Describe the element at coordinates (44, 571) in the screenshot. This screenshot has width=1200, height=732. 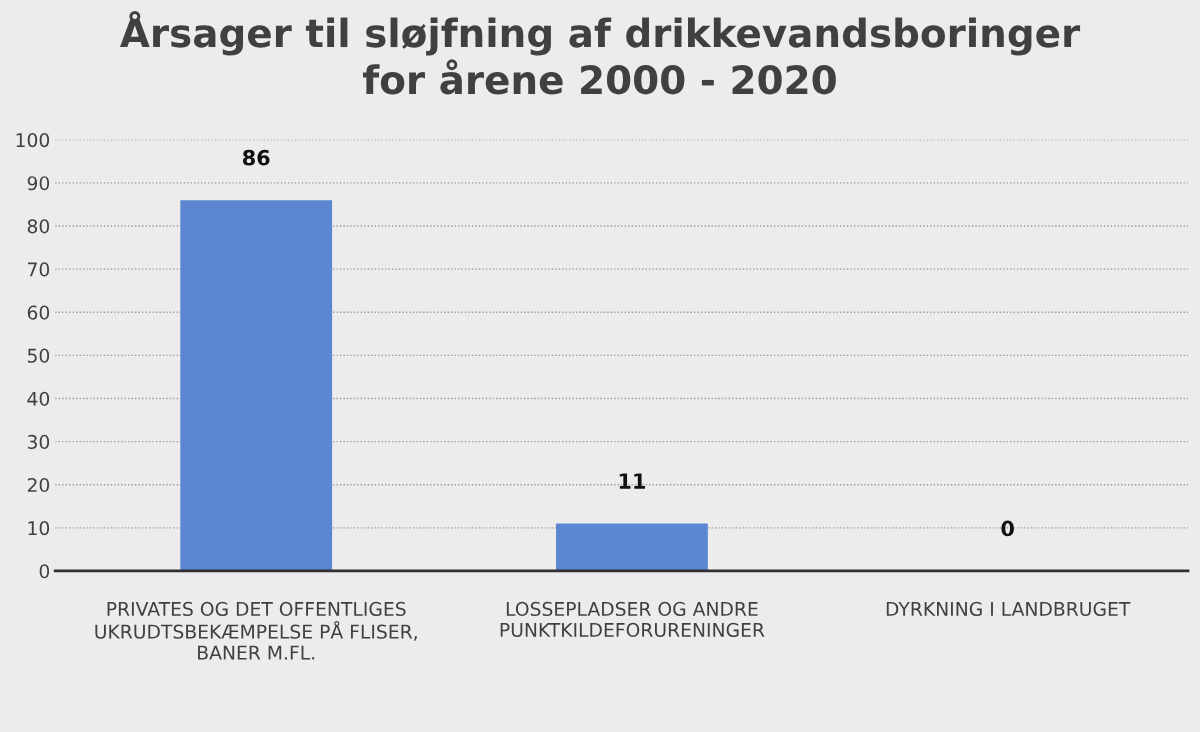
I see `y-tick-label: 0` at that location.